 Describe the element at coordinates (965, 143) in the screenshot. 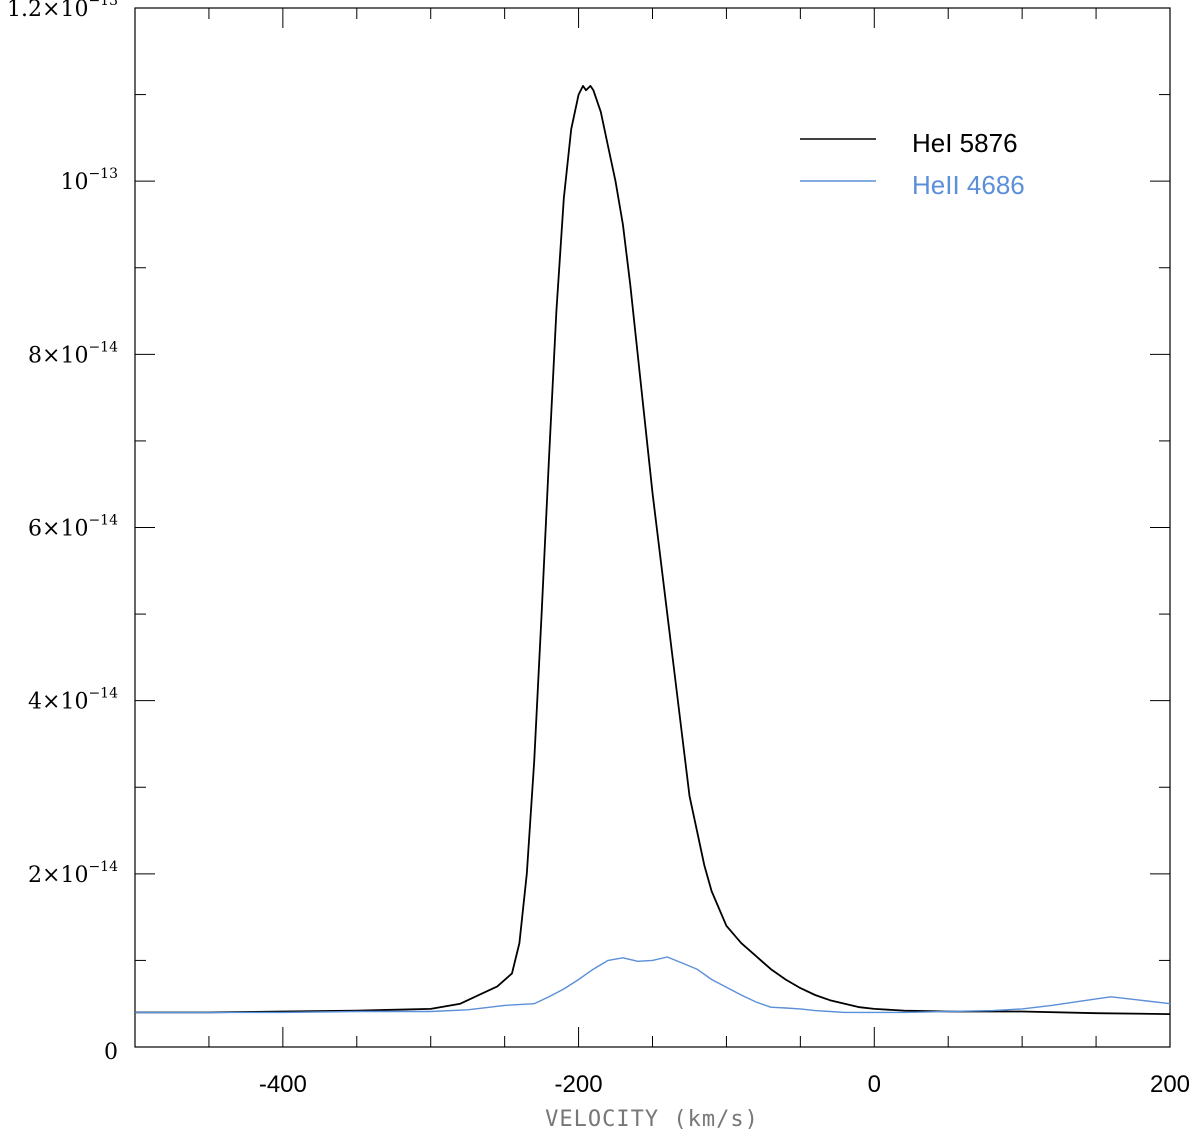

I see `legend-label: HeI 5876` at that location.